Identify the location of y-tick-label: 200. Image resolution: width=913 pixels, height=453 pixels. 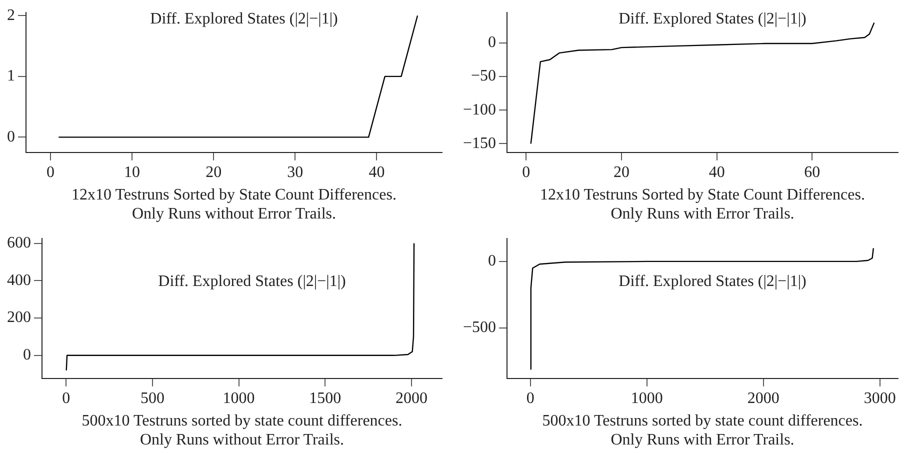
(19, 317).